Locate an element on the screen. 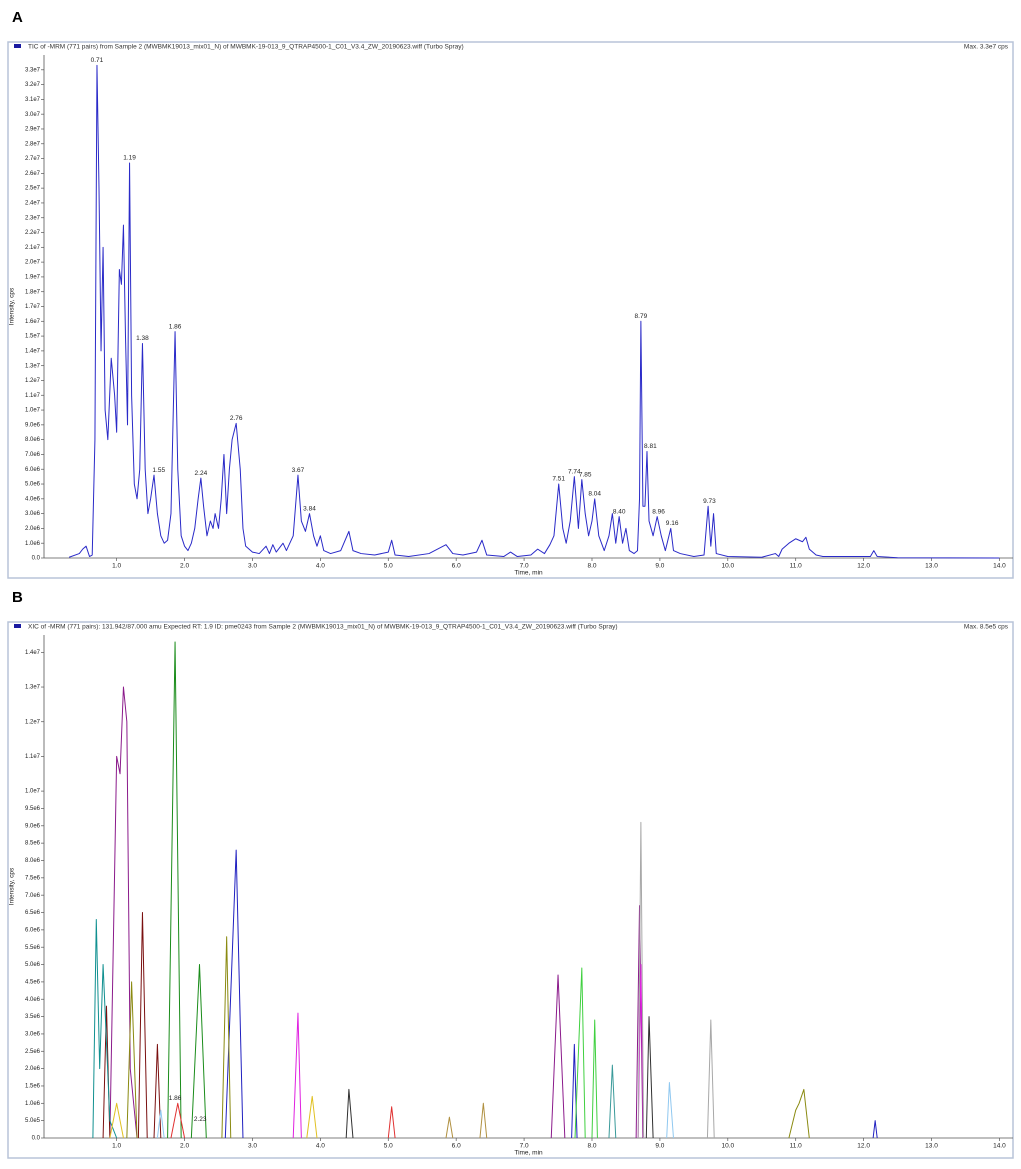  peak-label: 1.38 is located at coordinates (142, 338).